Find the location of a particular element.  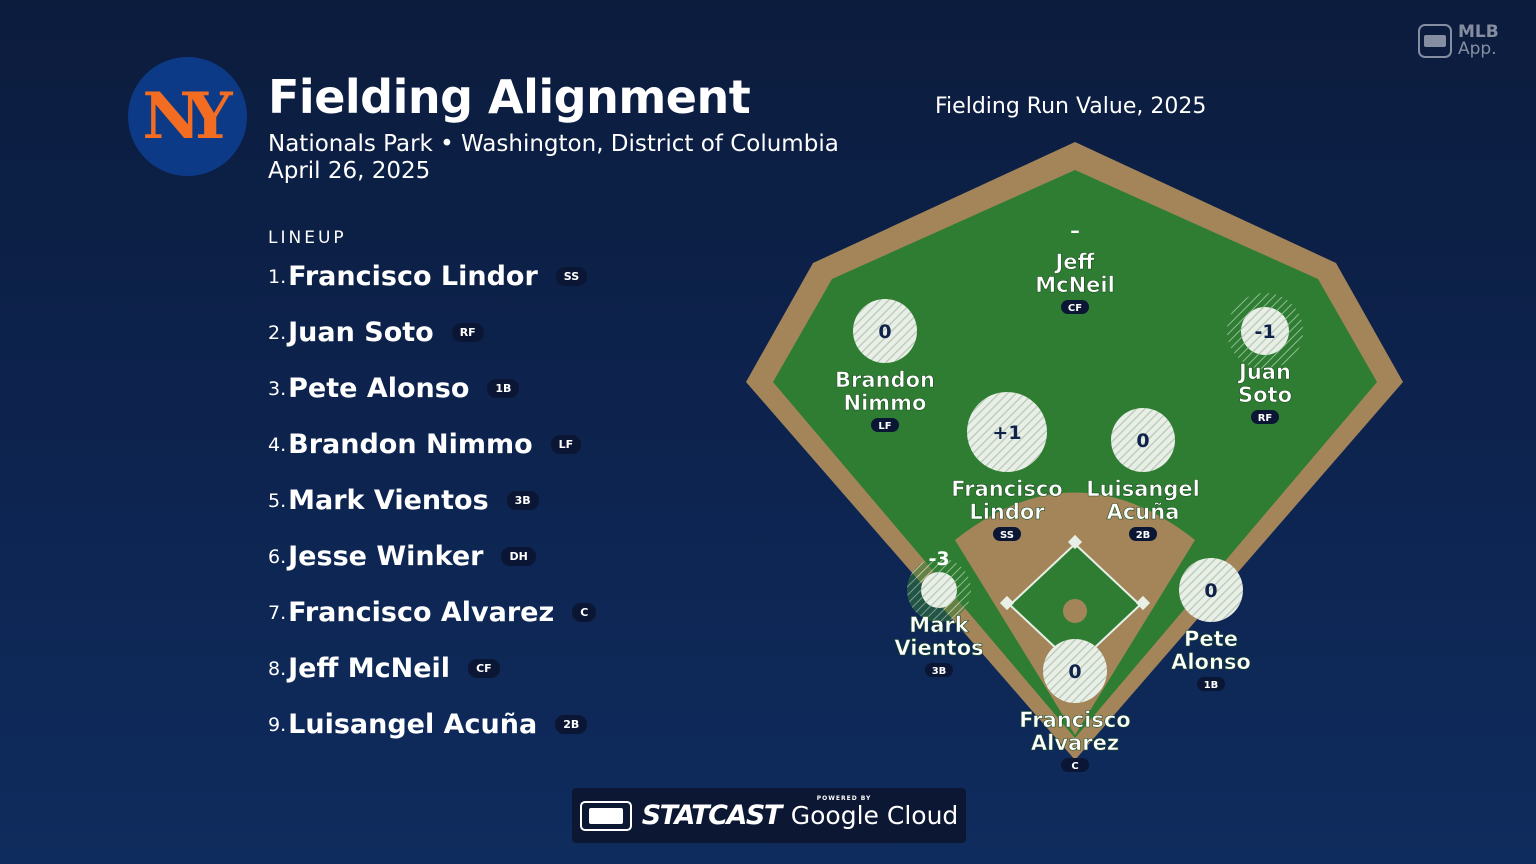

lineup-item: 2. Juan Soto RF is located at coordinates (376, 332).